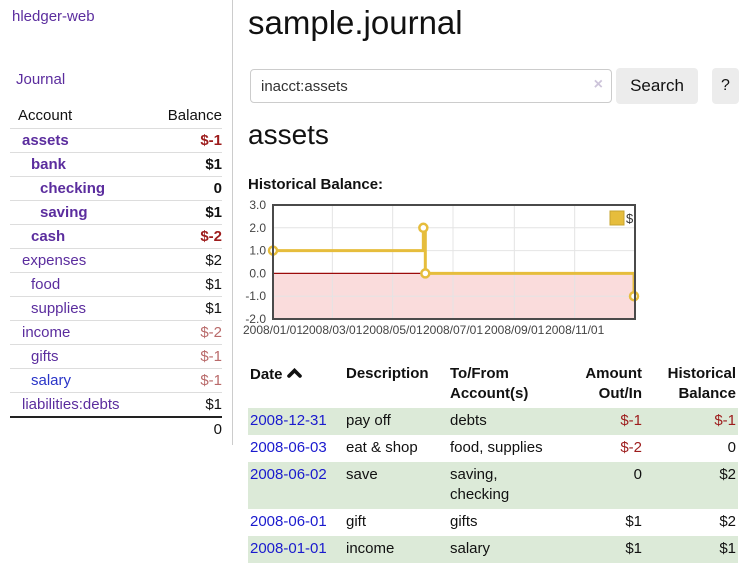 The height and width of the screenshot is (582, 742). I want to click on accounts-header-account: Account, so click(45, 115).